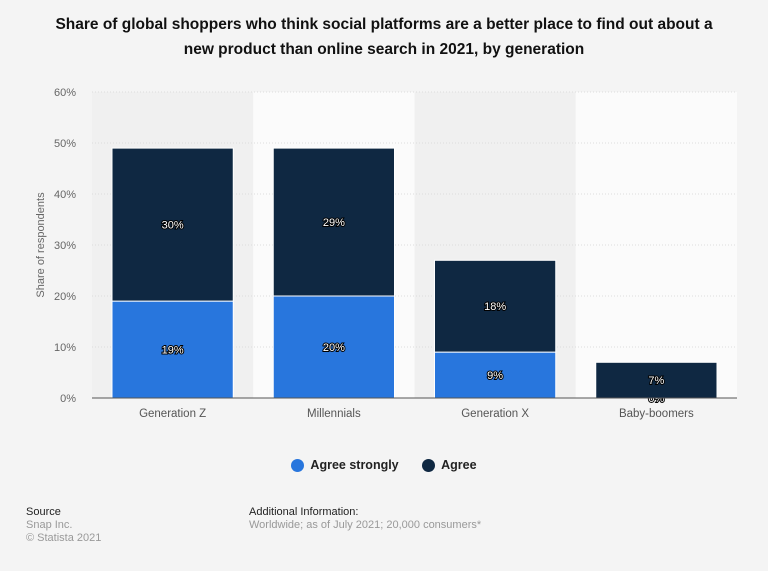  I want to click on x-tick-label: Baby-boomers, so click(656, 414).